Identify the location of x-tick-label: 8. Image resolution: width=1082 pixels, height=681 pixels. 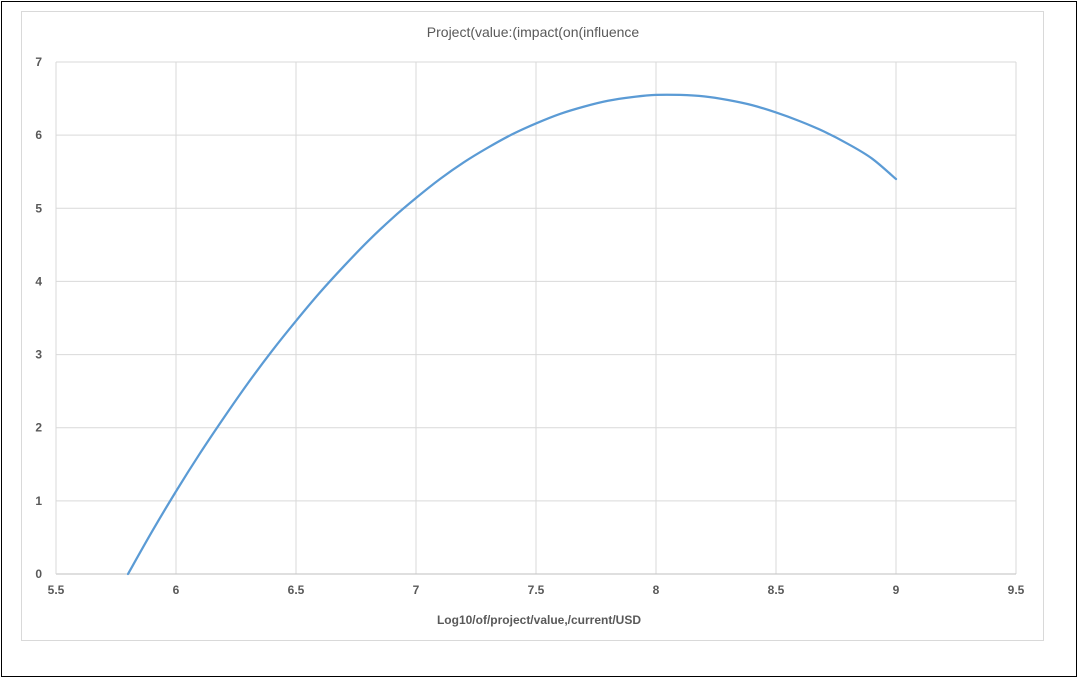
(656, 590).